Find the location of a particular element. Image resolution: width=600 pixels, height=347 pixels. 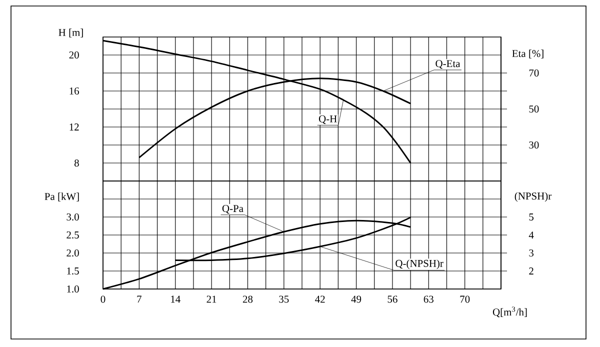

text: Q-(NPSH)r is located at coordinates (420, 265).